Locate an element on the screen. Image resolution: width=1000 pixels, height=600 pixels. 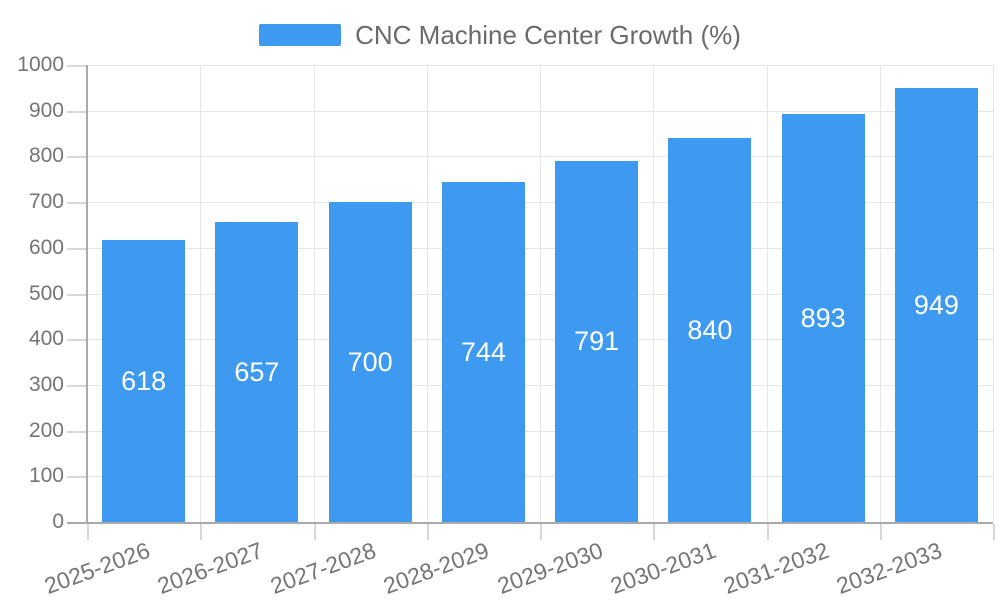
bar-value-label: 657 is located at coordinates (257, 371).